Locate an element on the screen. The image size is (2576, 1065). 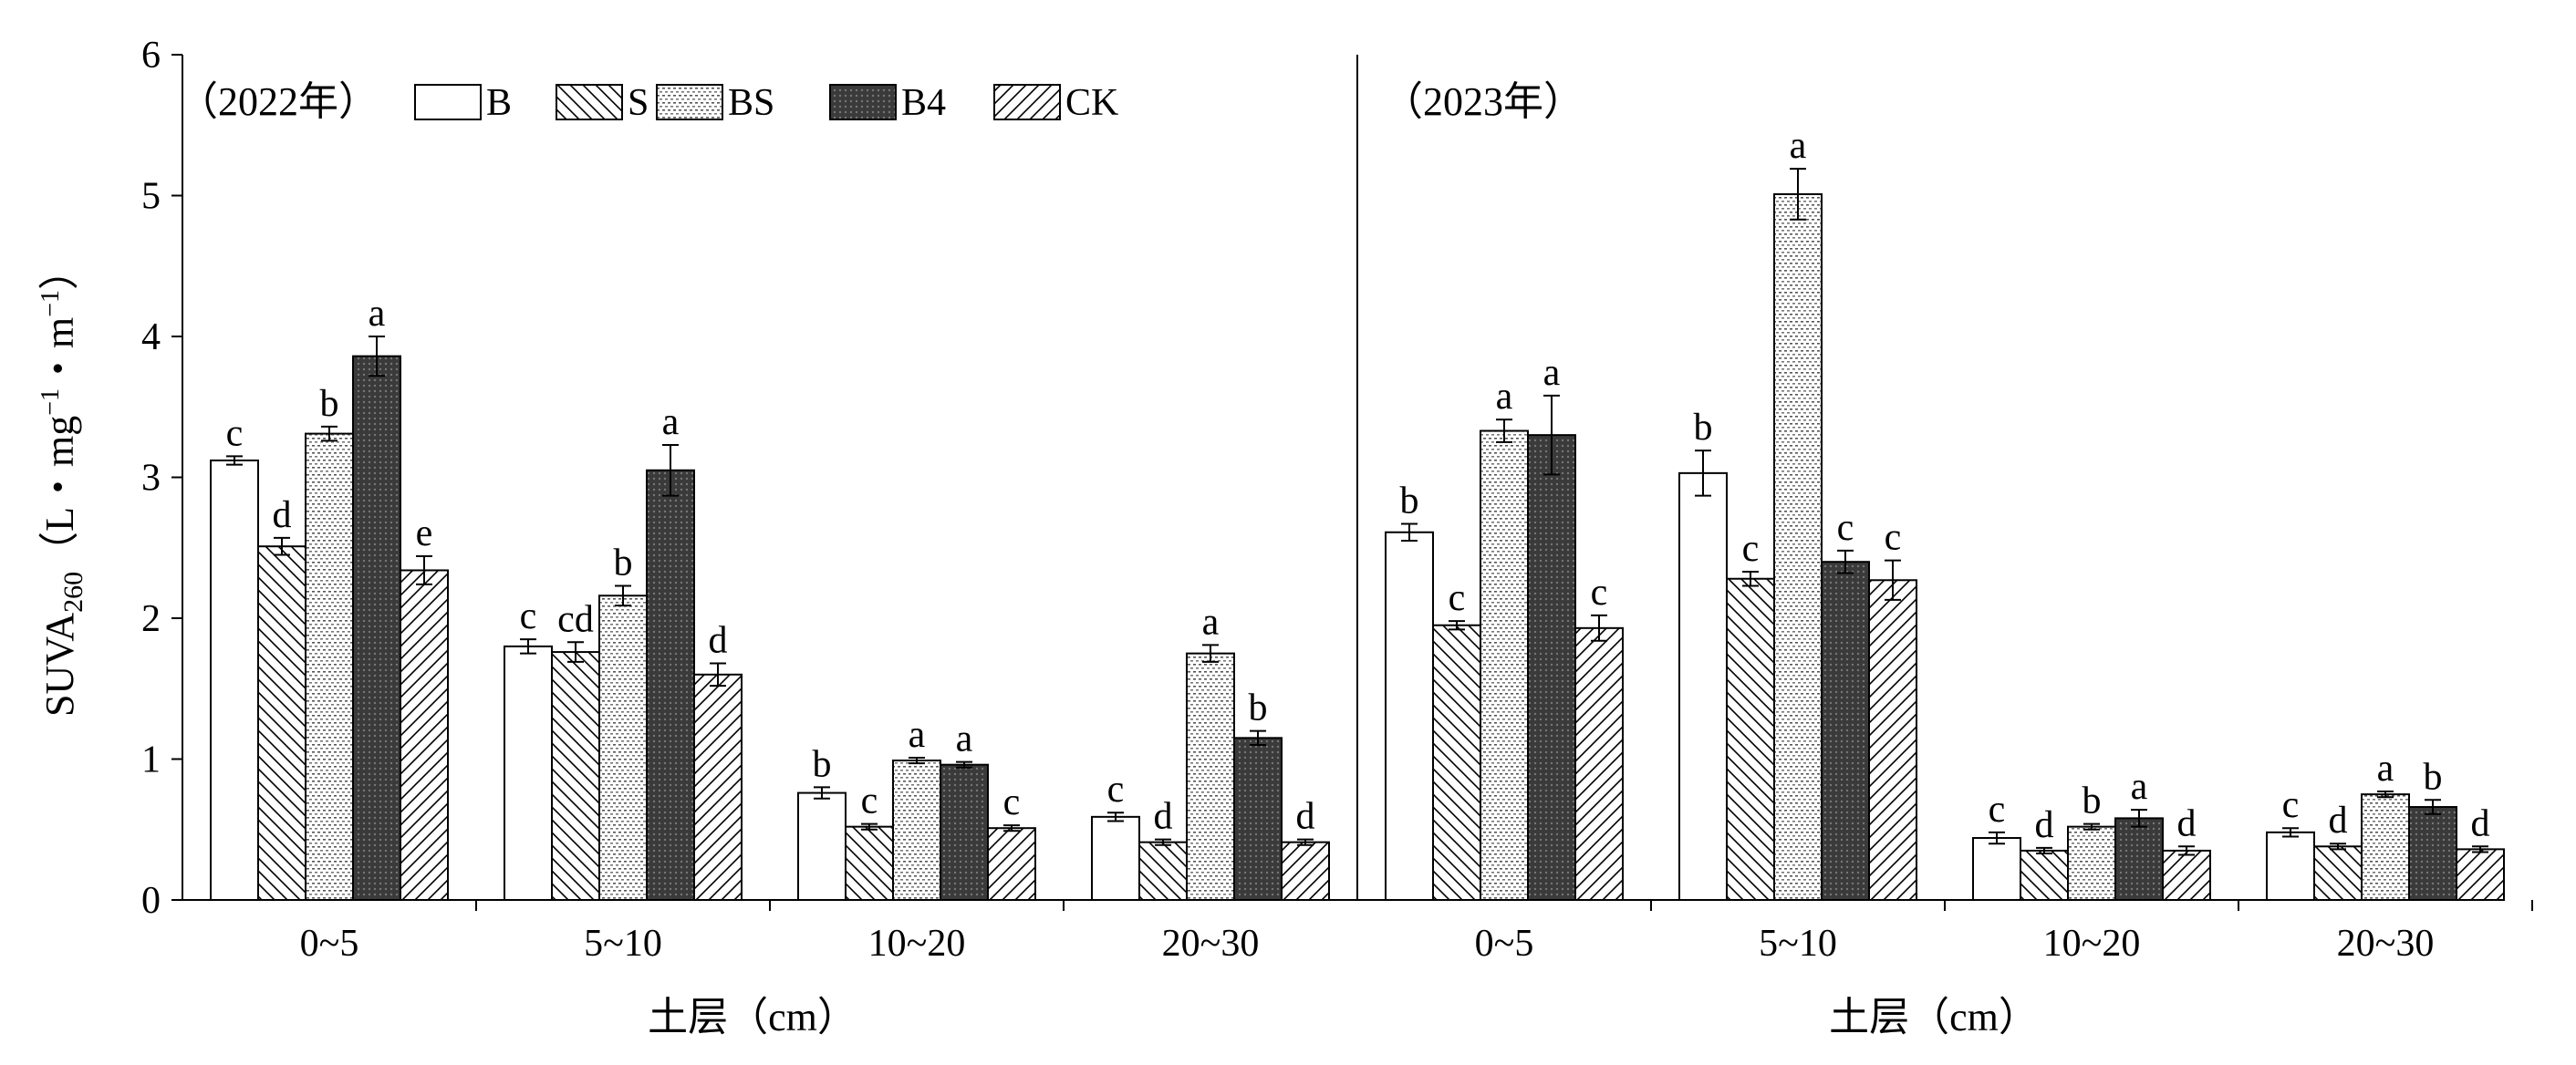
y-tick-label: 6 is located at coordinates (151, 56).